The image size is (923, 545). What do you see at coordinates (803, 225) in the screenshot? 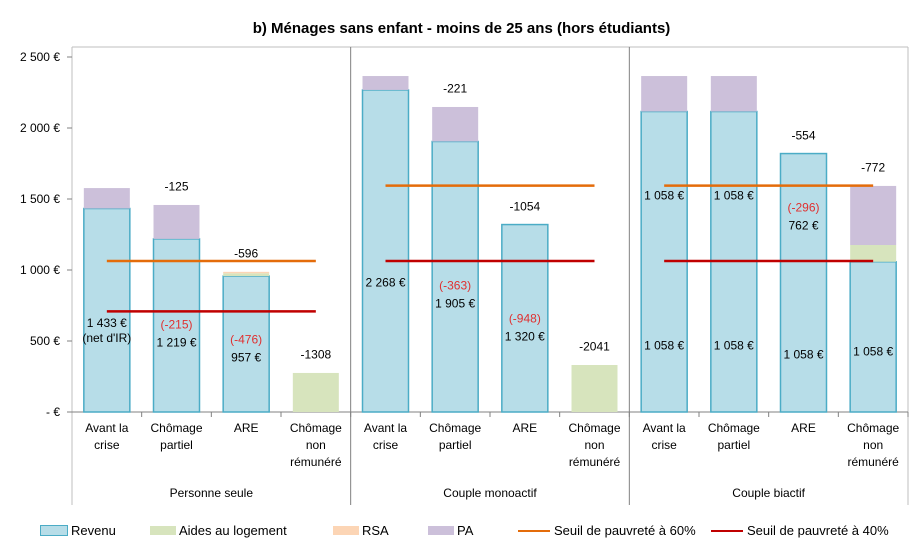
I see `revenue-label: 762 €` at bounding box center [803, 225].